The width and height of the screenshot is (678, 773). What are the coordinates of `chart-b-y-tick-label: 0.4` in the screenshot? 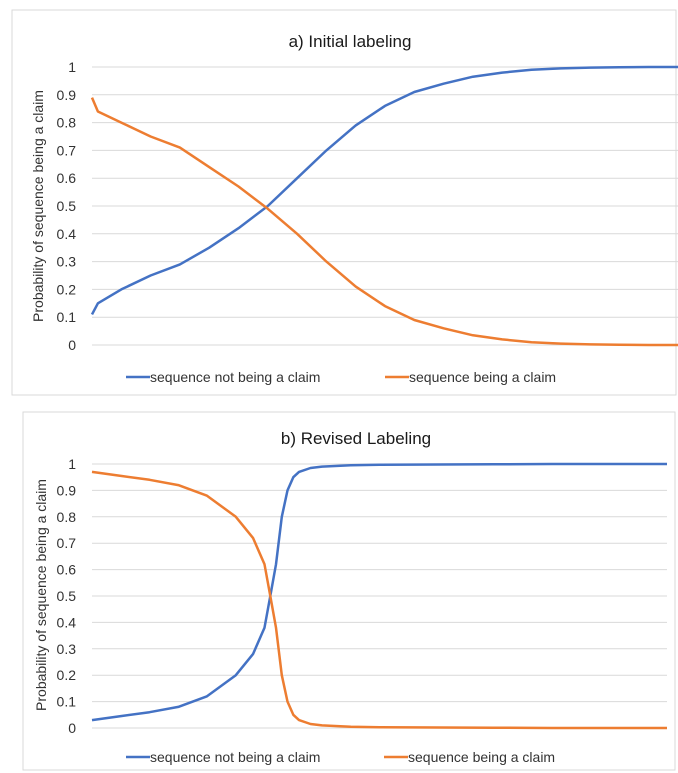 It's located at (67, 622).